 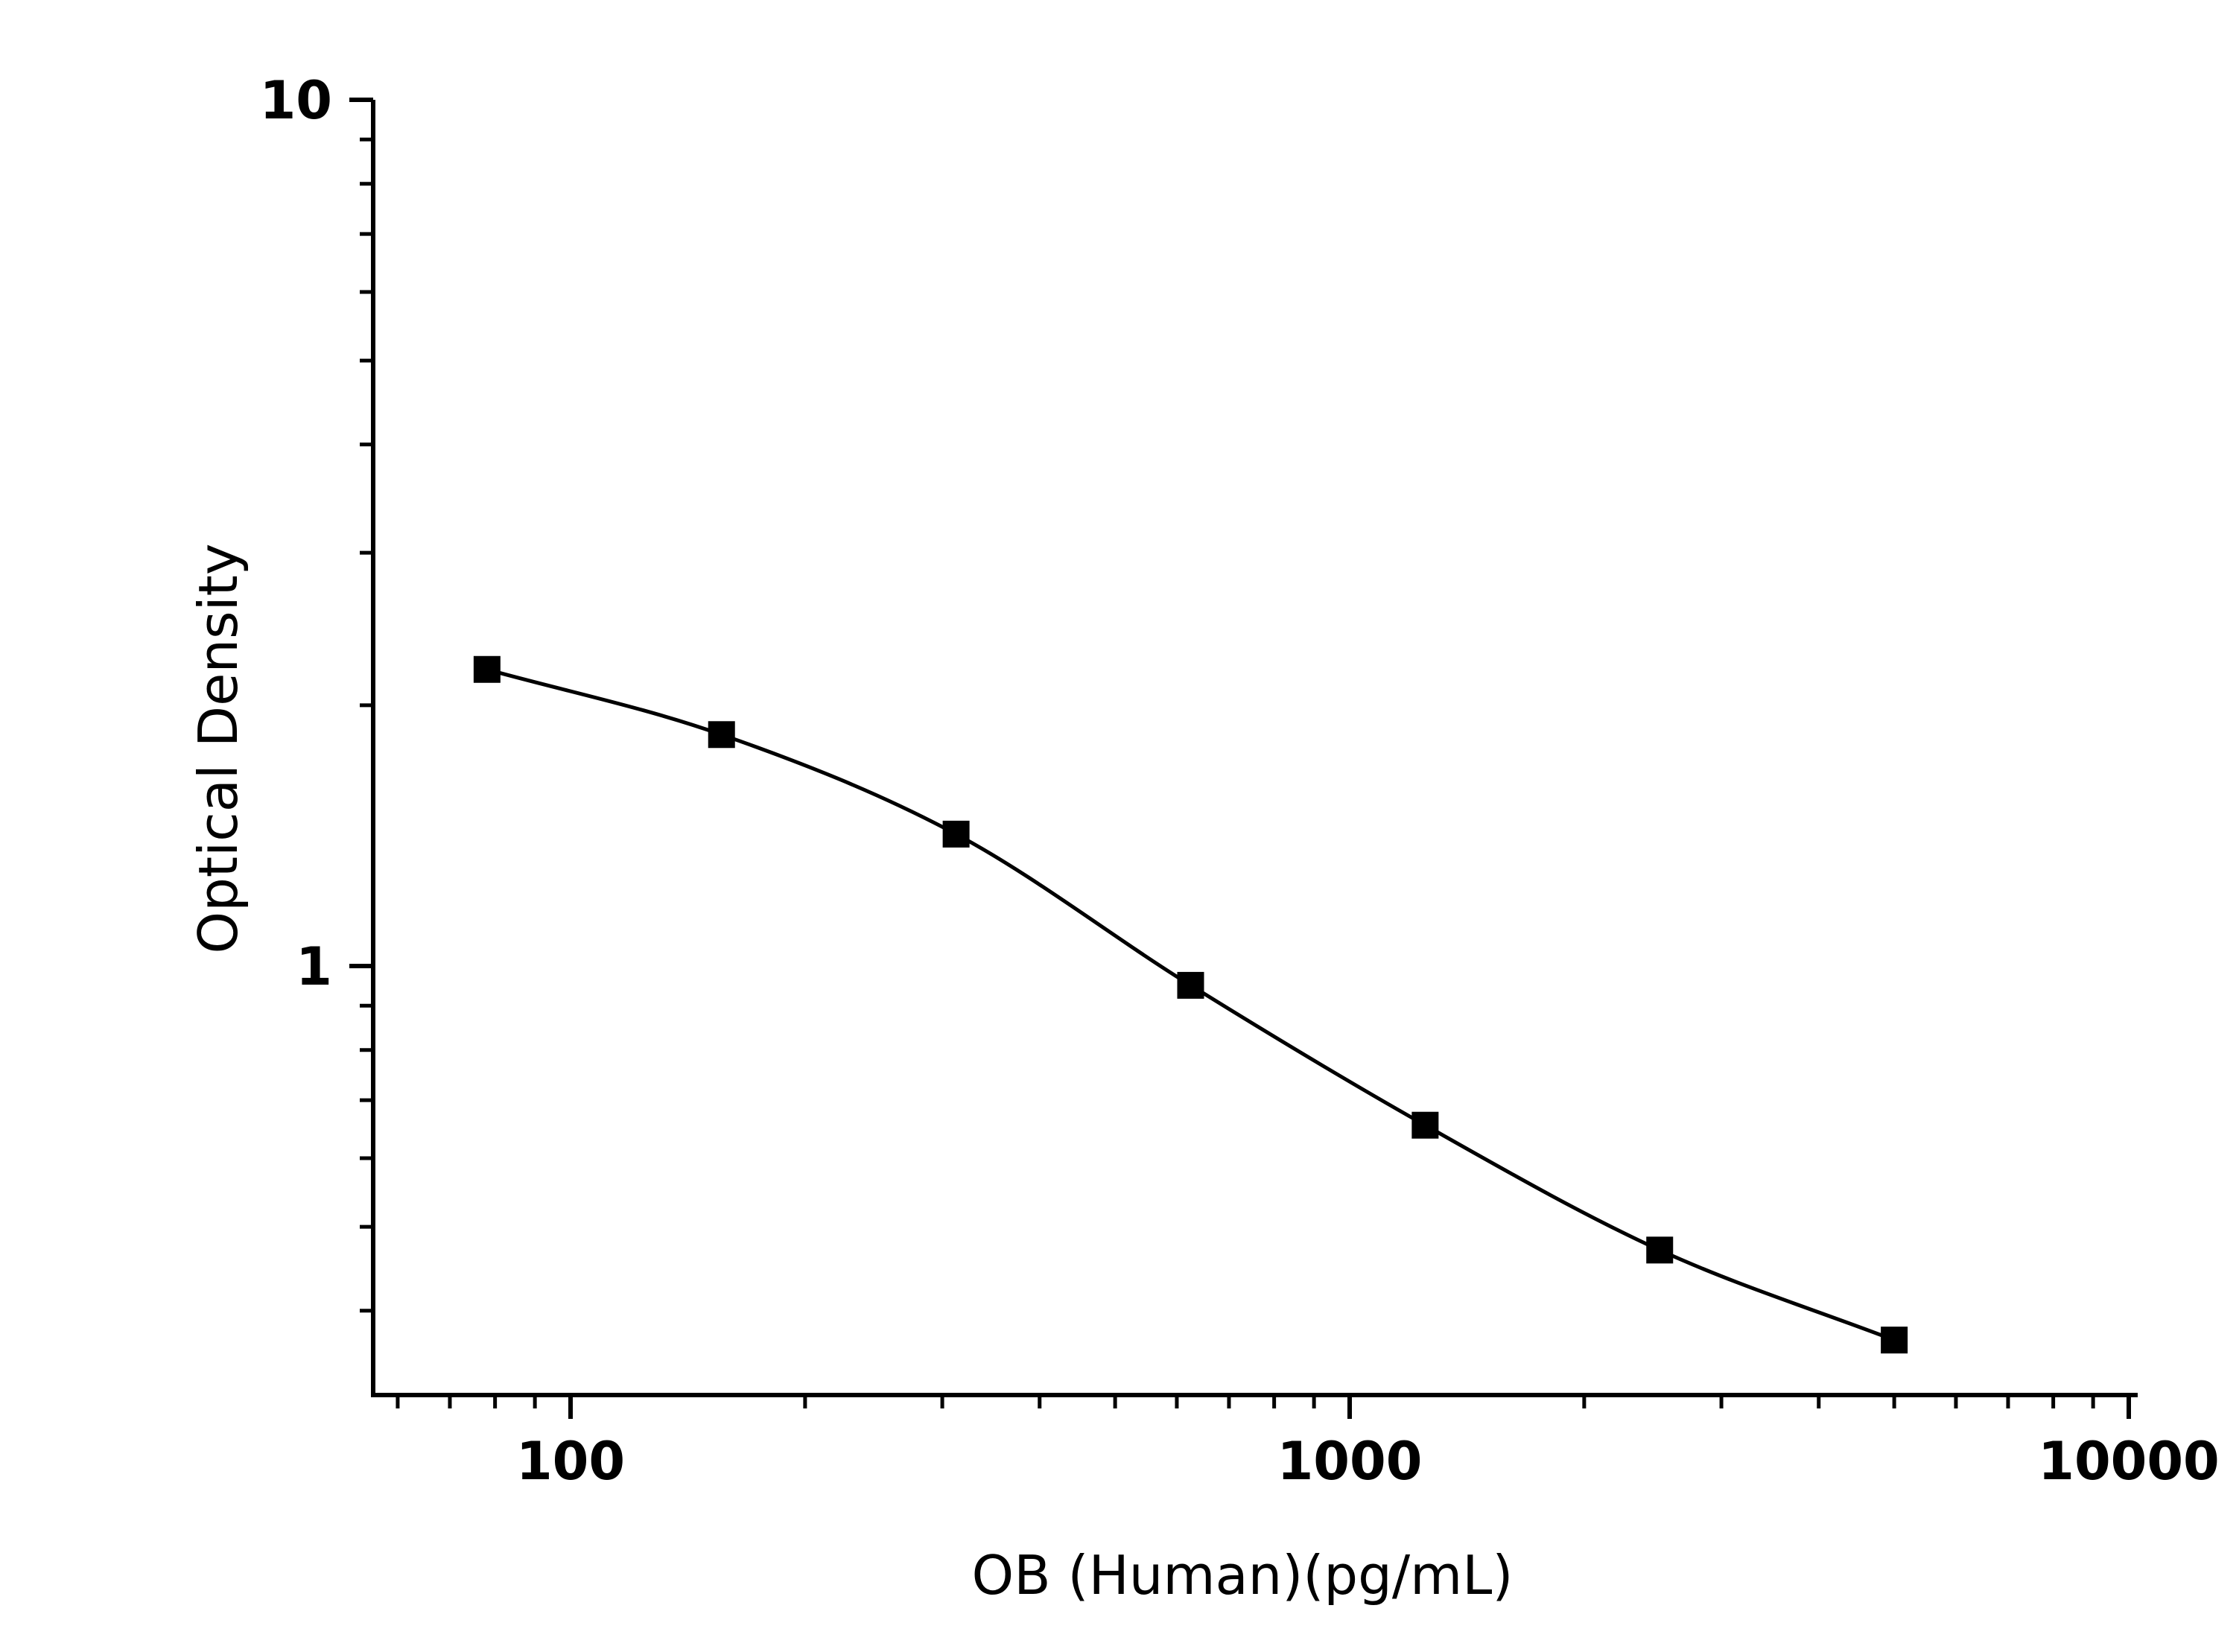 What do you see at coordinates (218, 749) in the screenshot?
I see `y-axis-title: Optical Density` at bounding box center [218, 749].